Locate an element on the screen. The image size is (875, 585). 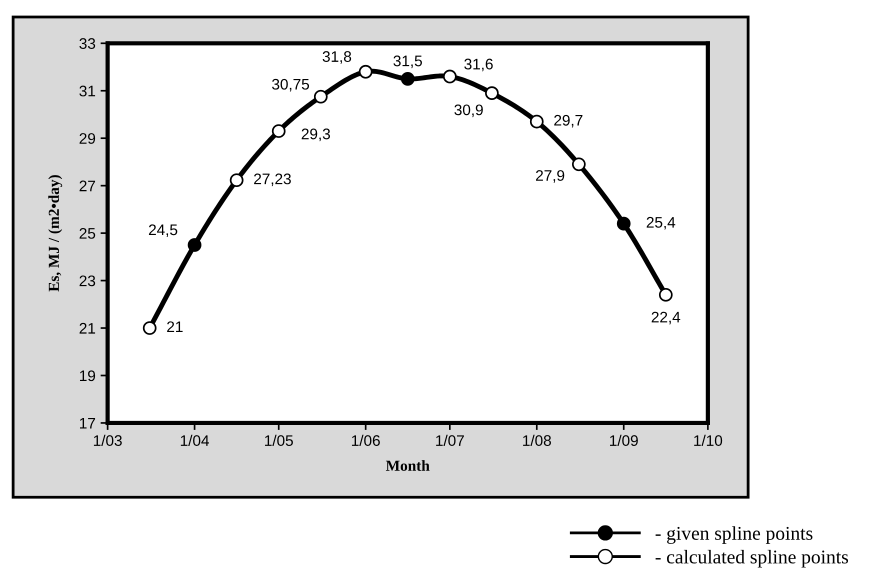
data-label: 30,9 is located at coordinates (468, 111).